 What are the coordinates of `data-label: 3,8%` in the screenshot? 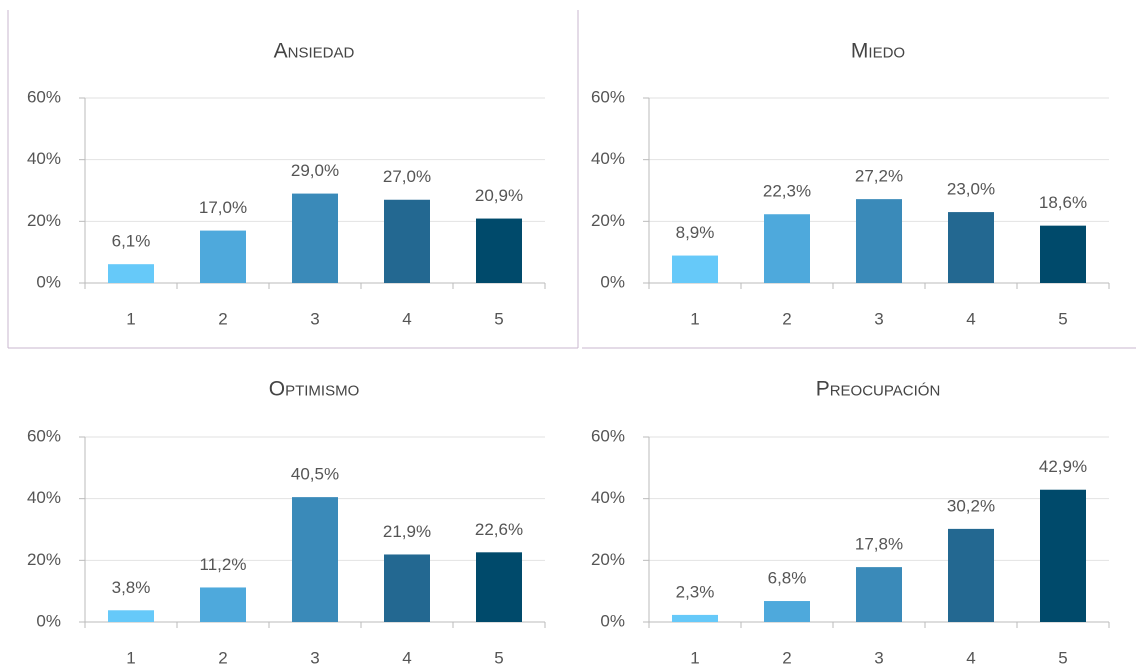 It's located at (131, 587).